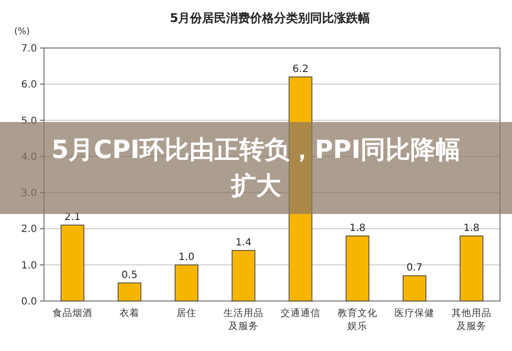 The width and height of the screenshot is (512, 351). What do you see at coordinates (187, 313) in the screenshot?
I see `x-tick-label: 居住` at bounding box center [187, 313].